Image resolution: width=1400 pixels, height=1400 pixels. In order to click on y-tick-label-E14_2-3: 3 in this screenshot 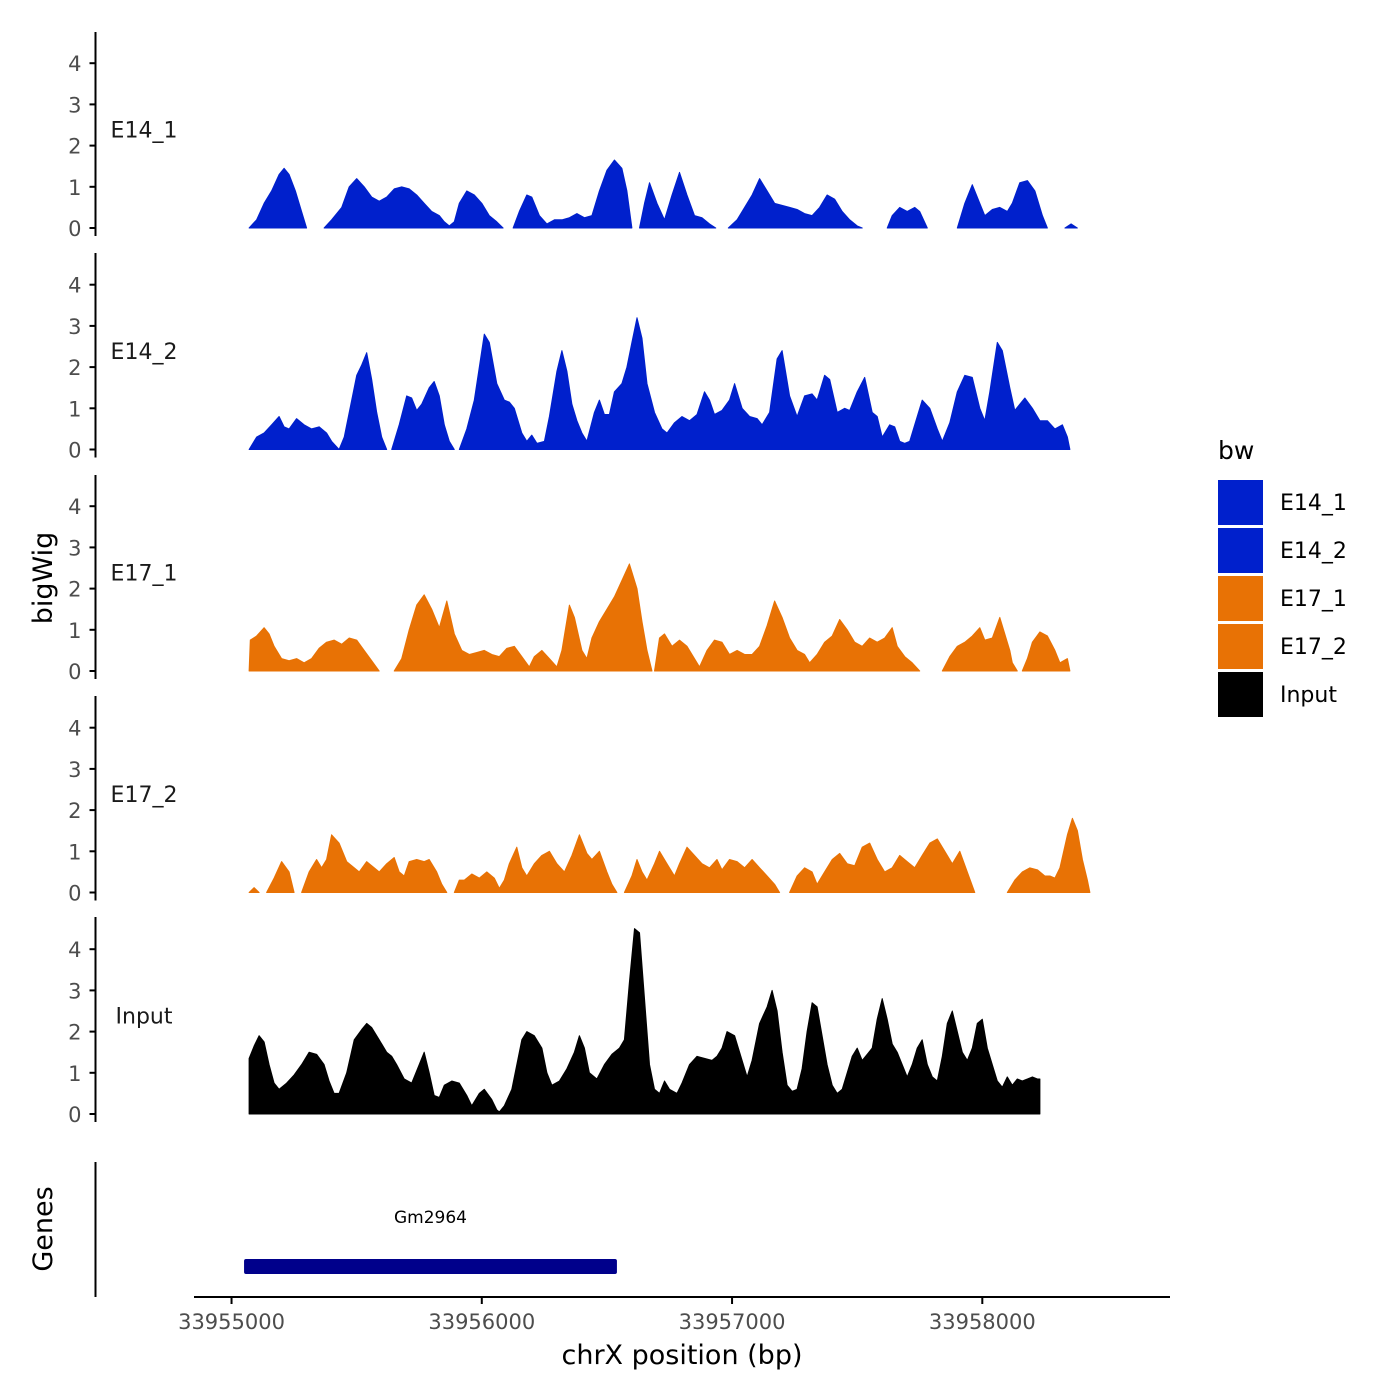, I will do `click(74, 327)`.